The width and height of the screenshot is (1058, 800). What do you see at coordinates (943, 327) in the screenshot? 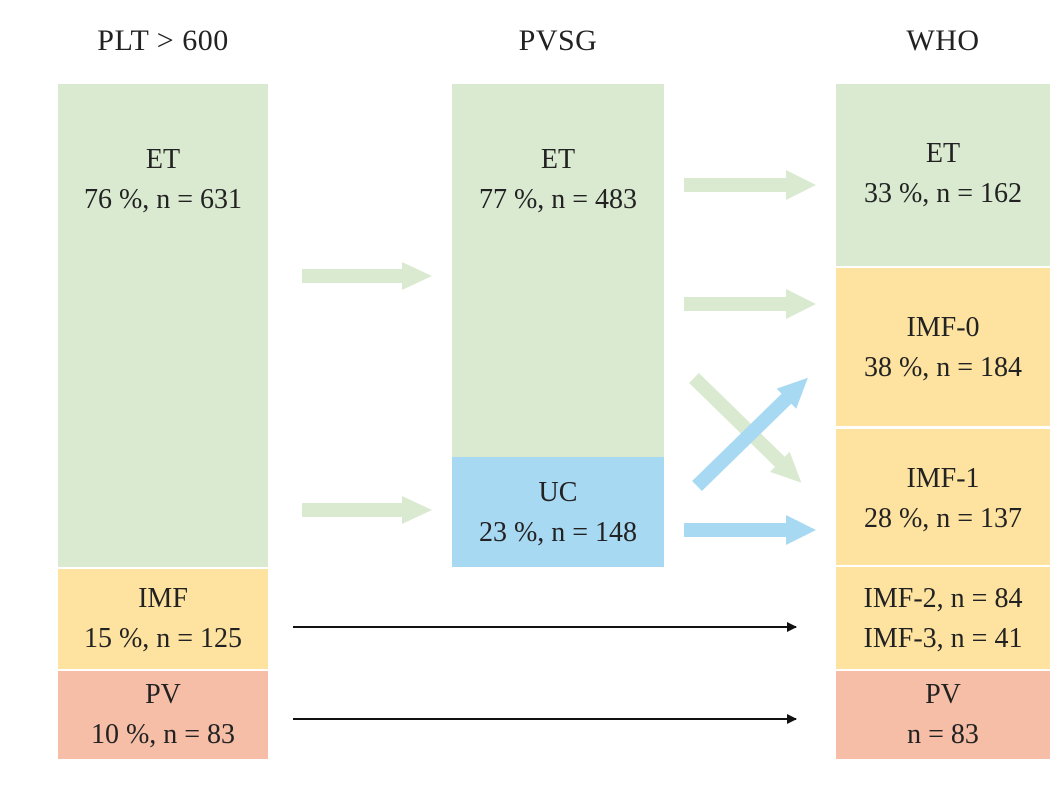
I see `who-imf0-label: IMF-0` at bounding box center [943, 327].